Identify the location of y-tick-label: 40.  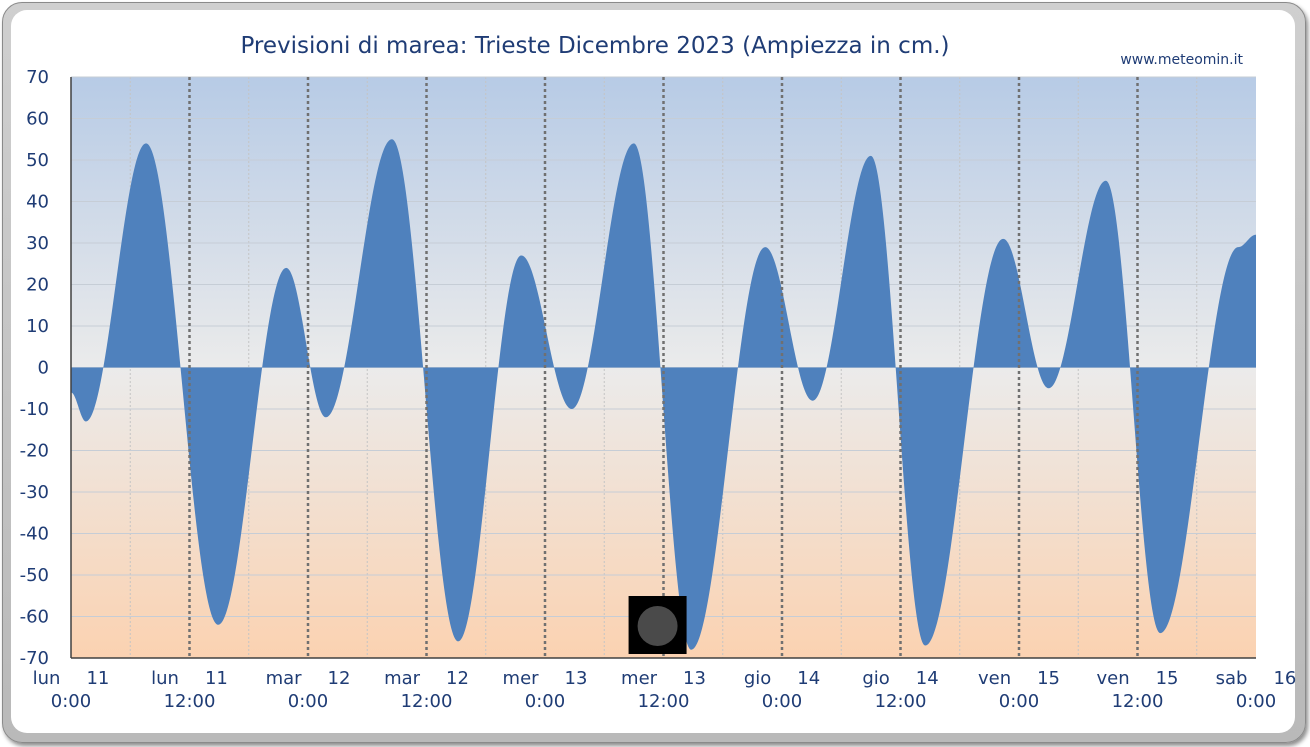
(37, 202).